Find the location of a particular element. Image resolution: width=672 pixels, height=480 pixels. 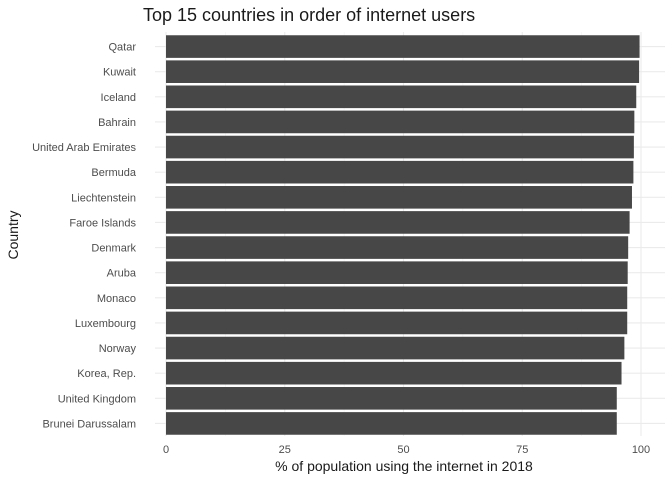

y-axis-title: Country is located at coordinates (13, 234).